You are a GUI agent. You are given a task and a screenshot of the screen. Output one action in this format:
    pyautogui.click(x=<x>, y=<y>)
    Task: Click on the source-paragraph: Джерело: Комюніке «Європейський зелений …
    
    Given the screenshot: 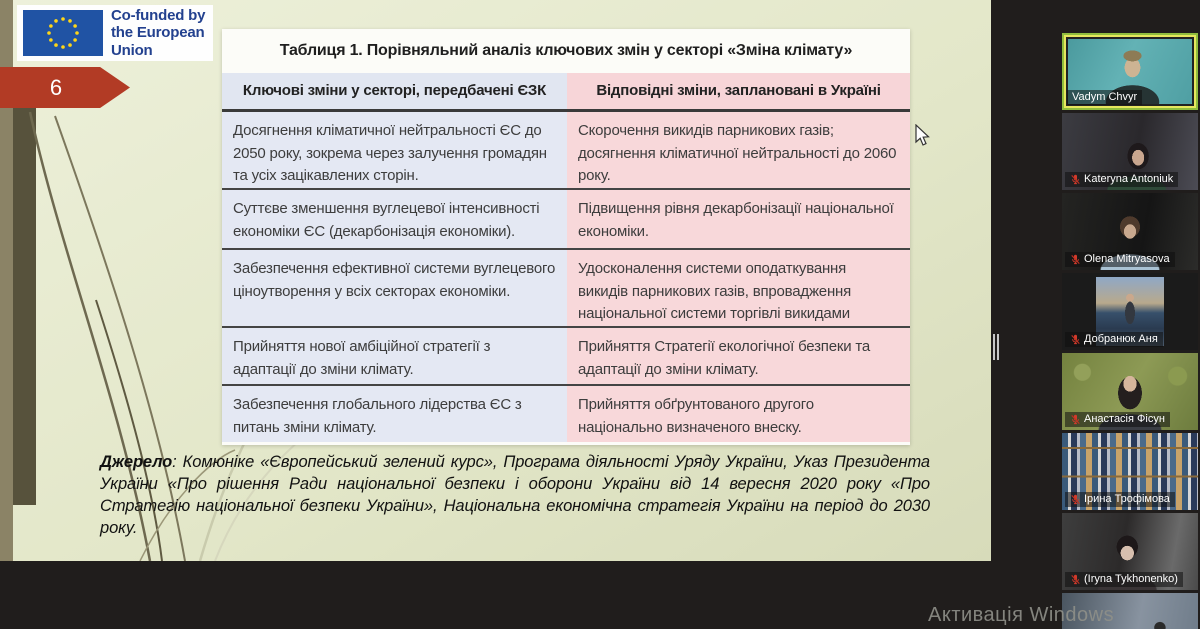 What is the action you would take?
    pyautogui.click(x=515, y=496)
    